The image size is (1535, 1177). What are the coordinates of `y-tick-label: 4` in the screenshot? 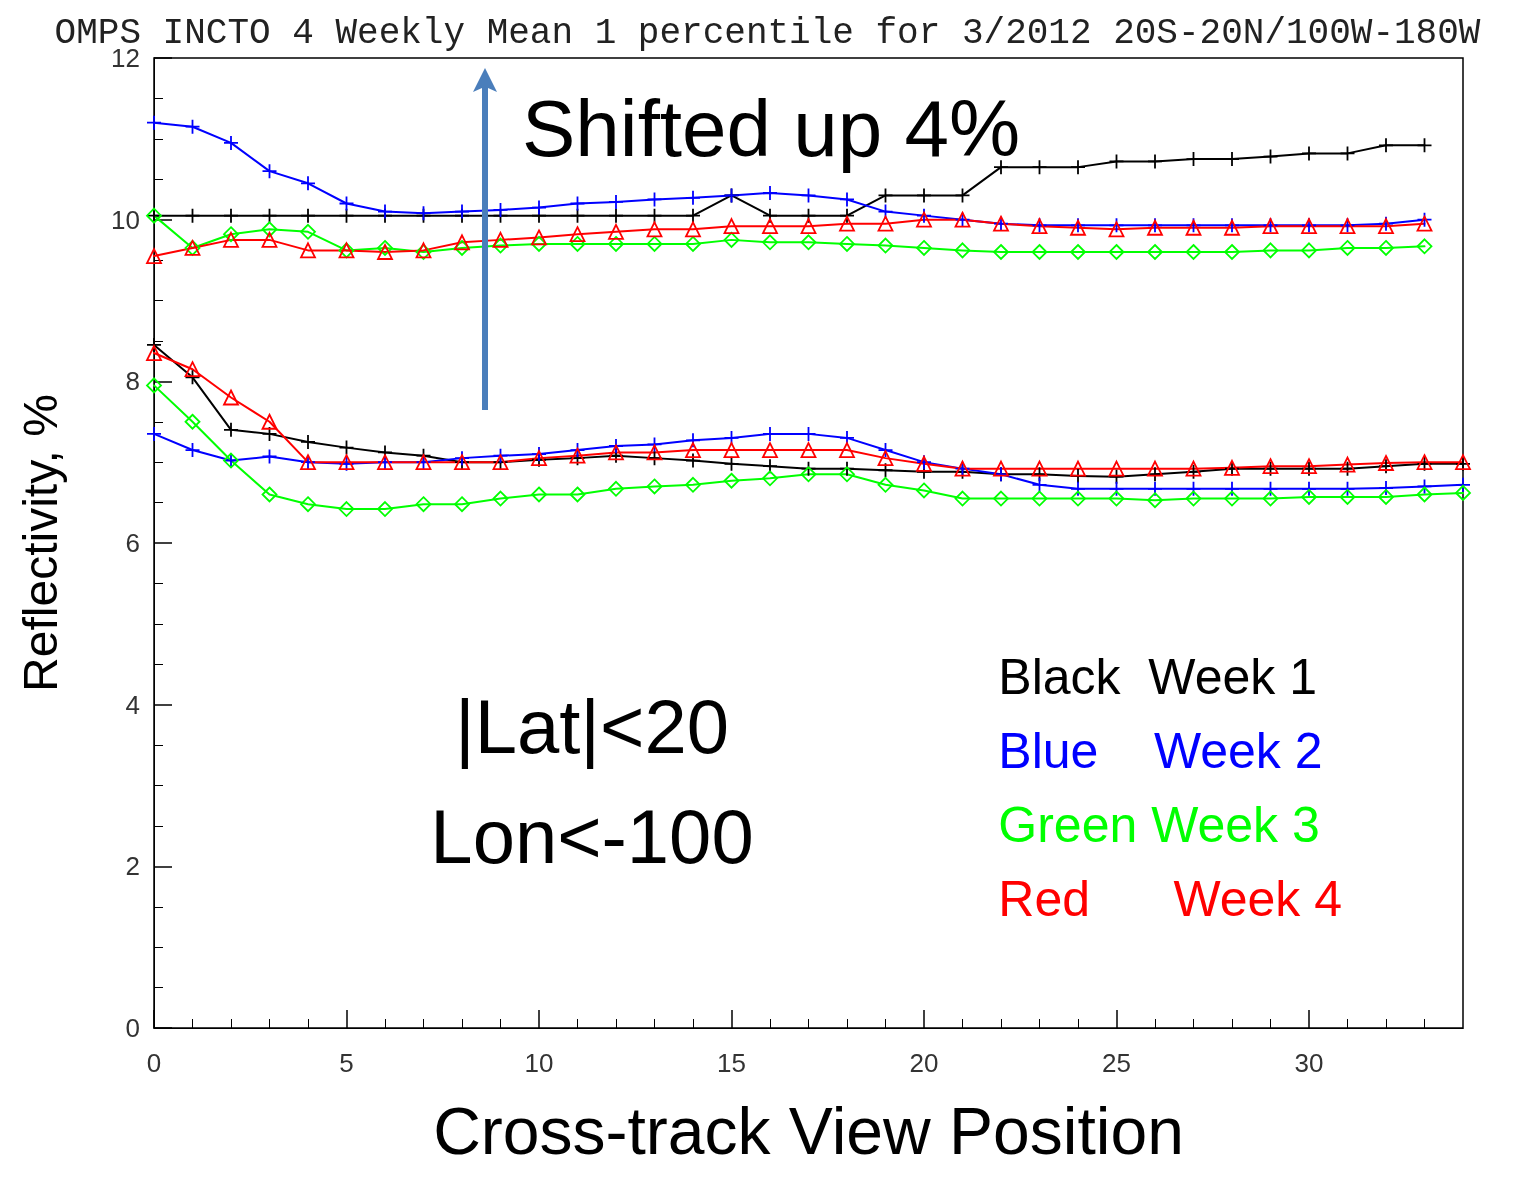 It's located at (132, 704).